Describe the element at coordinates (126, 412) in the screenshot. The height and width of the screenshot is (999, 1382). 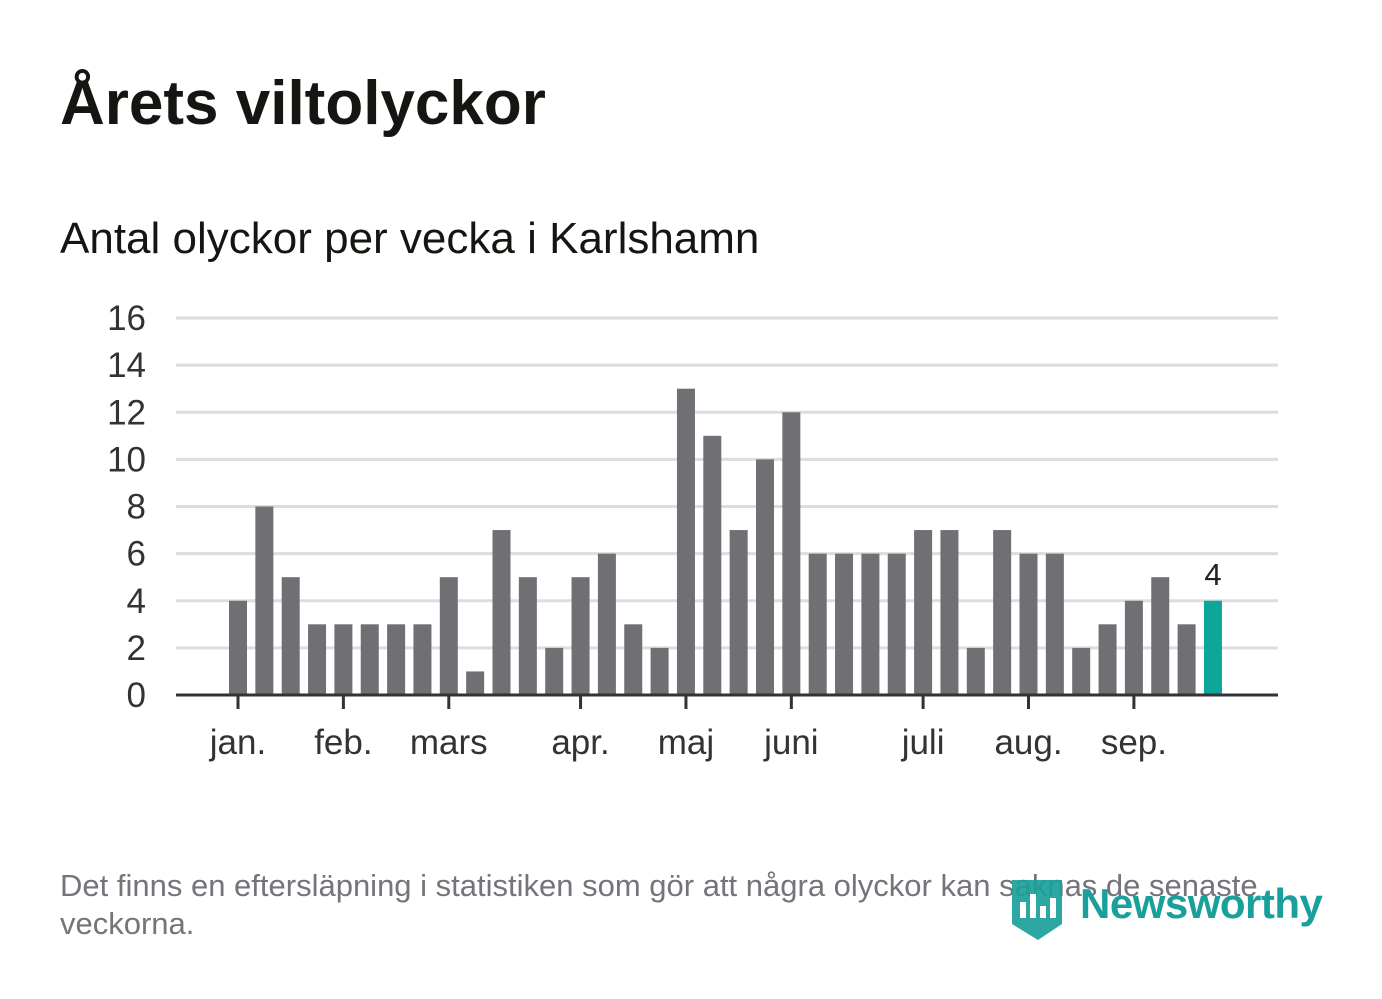
I see `y-tick-label: 12` at that location.